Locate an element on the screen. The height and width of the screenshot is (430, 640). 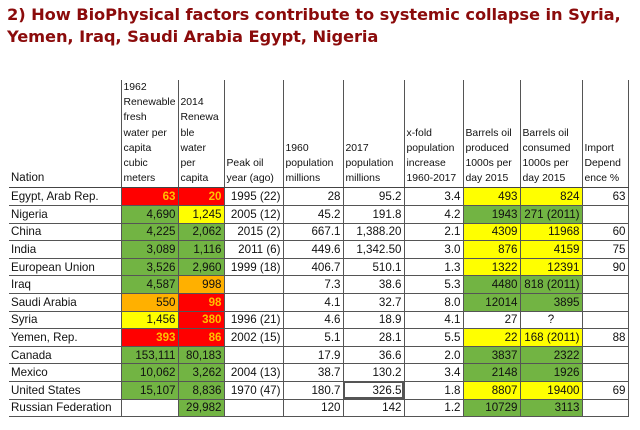
cell-pop-1960: 38.7 is located at coordinates (312, 372).